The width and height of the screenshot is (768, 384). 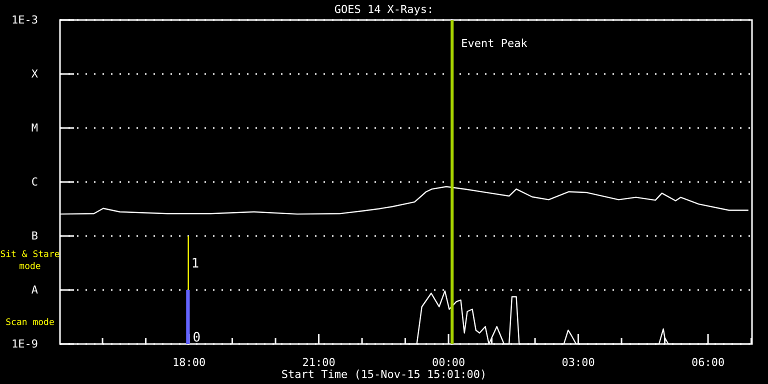 I want to click on chart-title: GOES 14 X-Rays:, so click(x=384, y=9).